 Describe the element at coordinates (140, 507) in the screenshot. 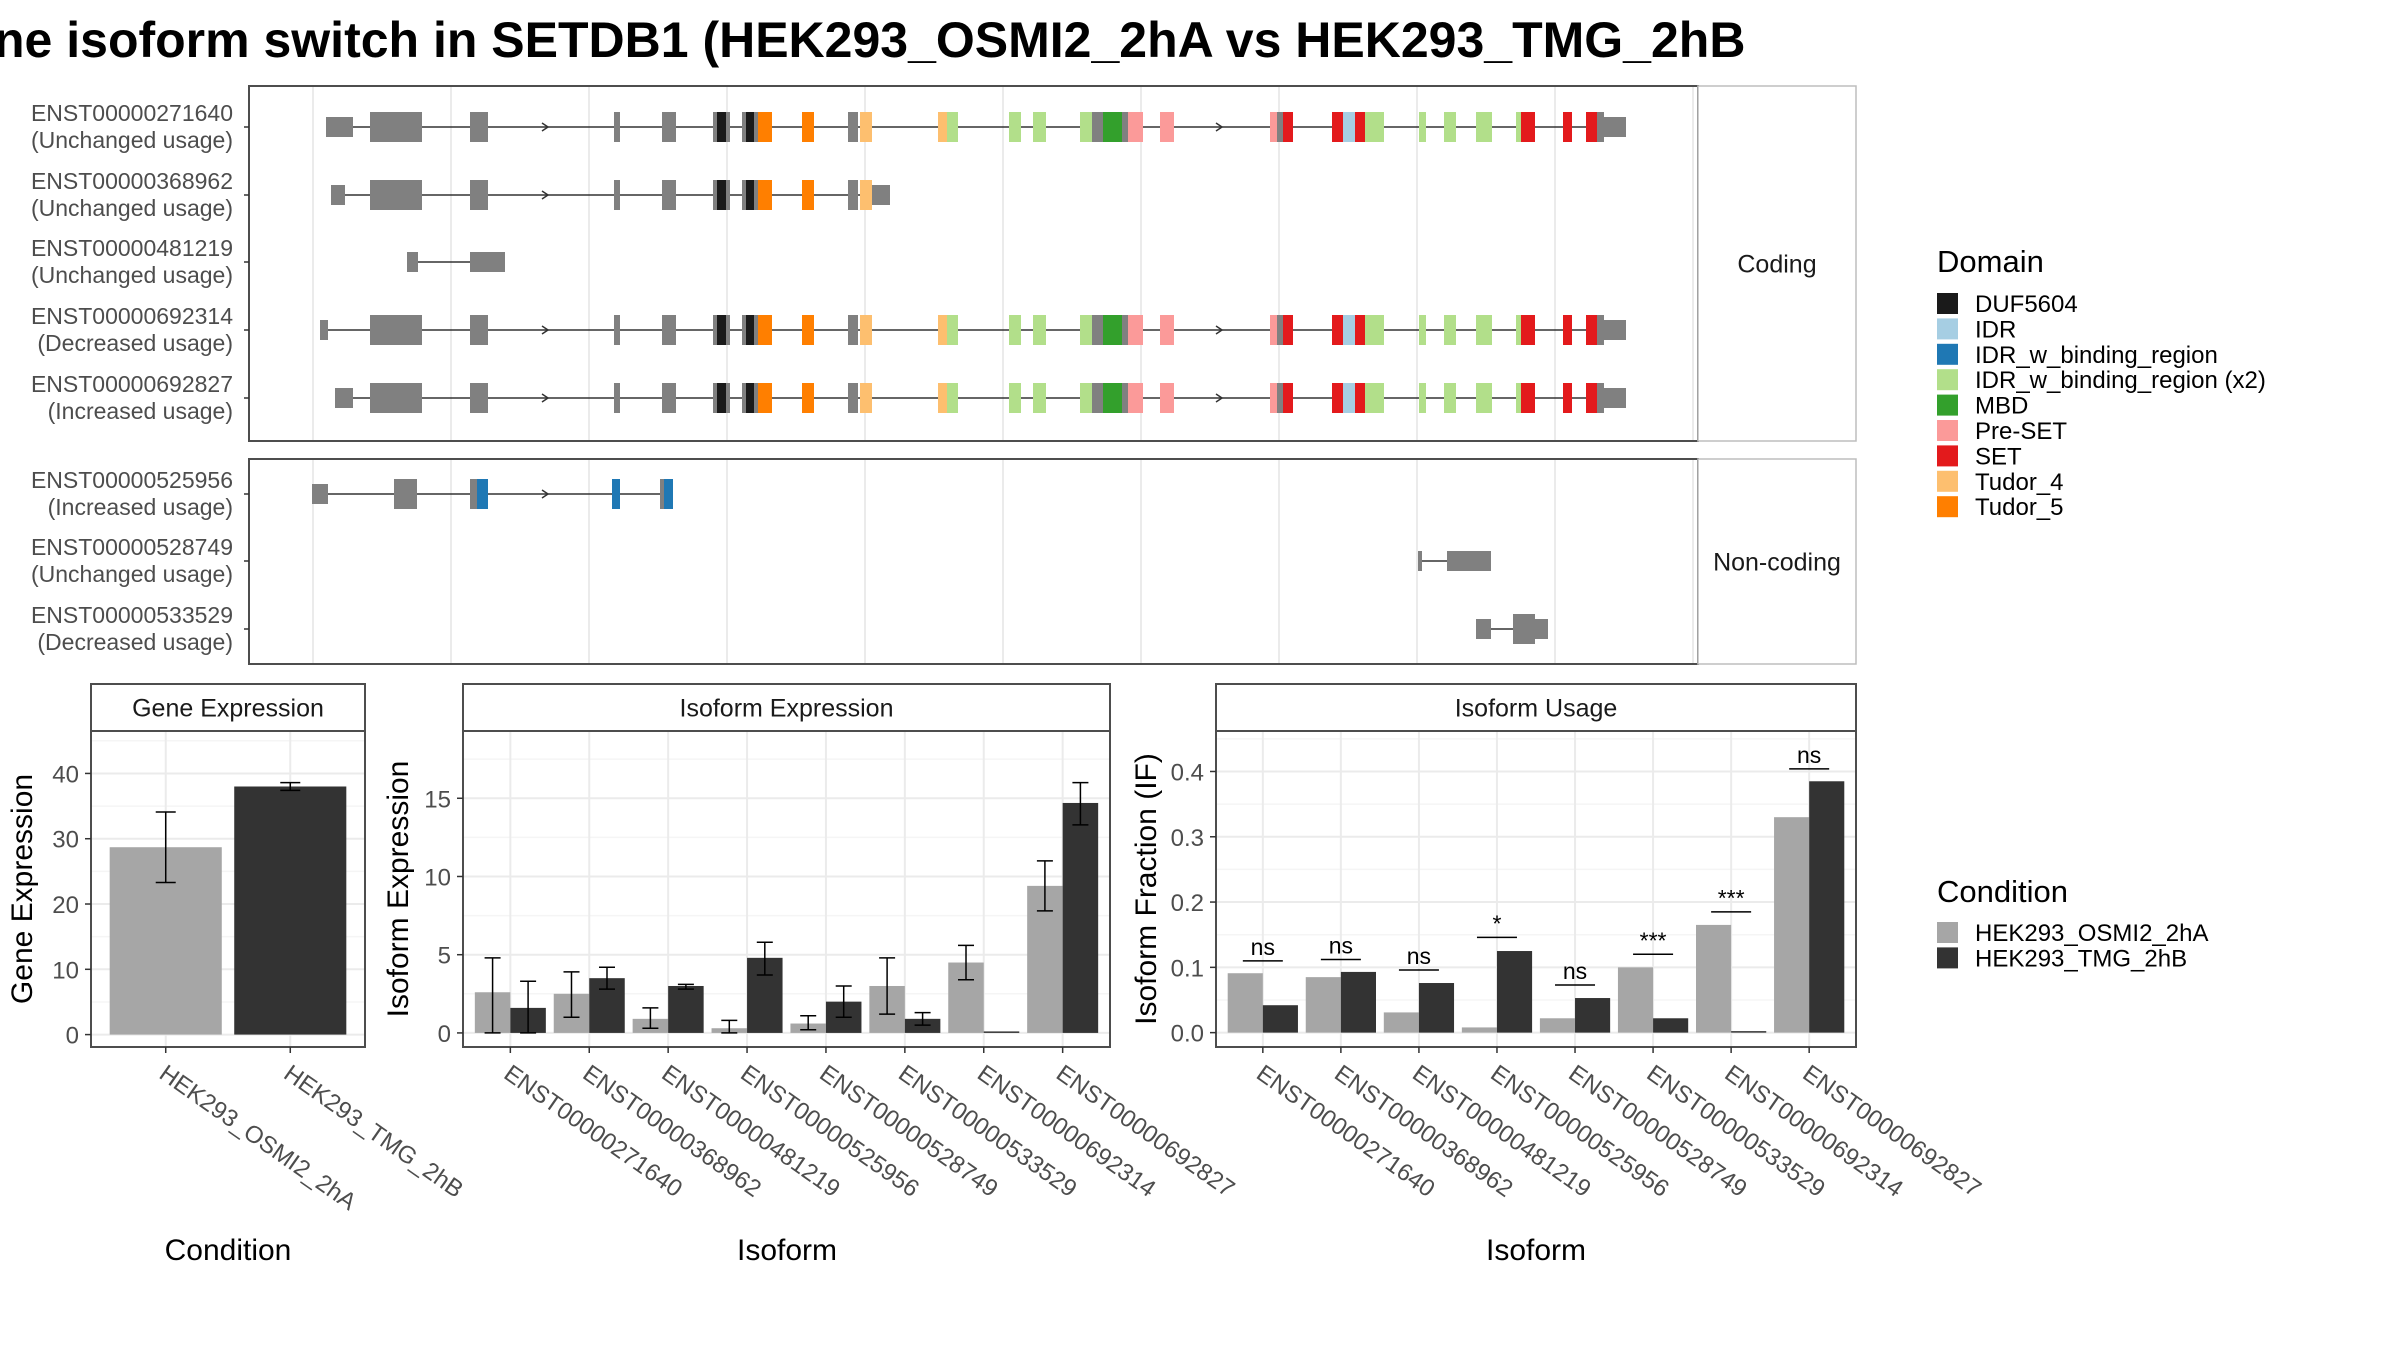

I see `noncoding-usage-label: (Increased usage)` at that location.